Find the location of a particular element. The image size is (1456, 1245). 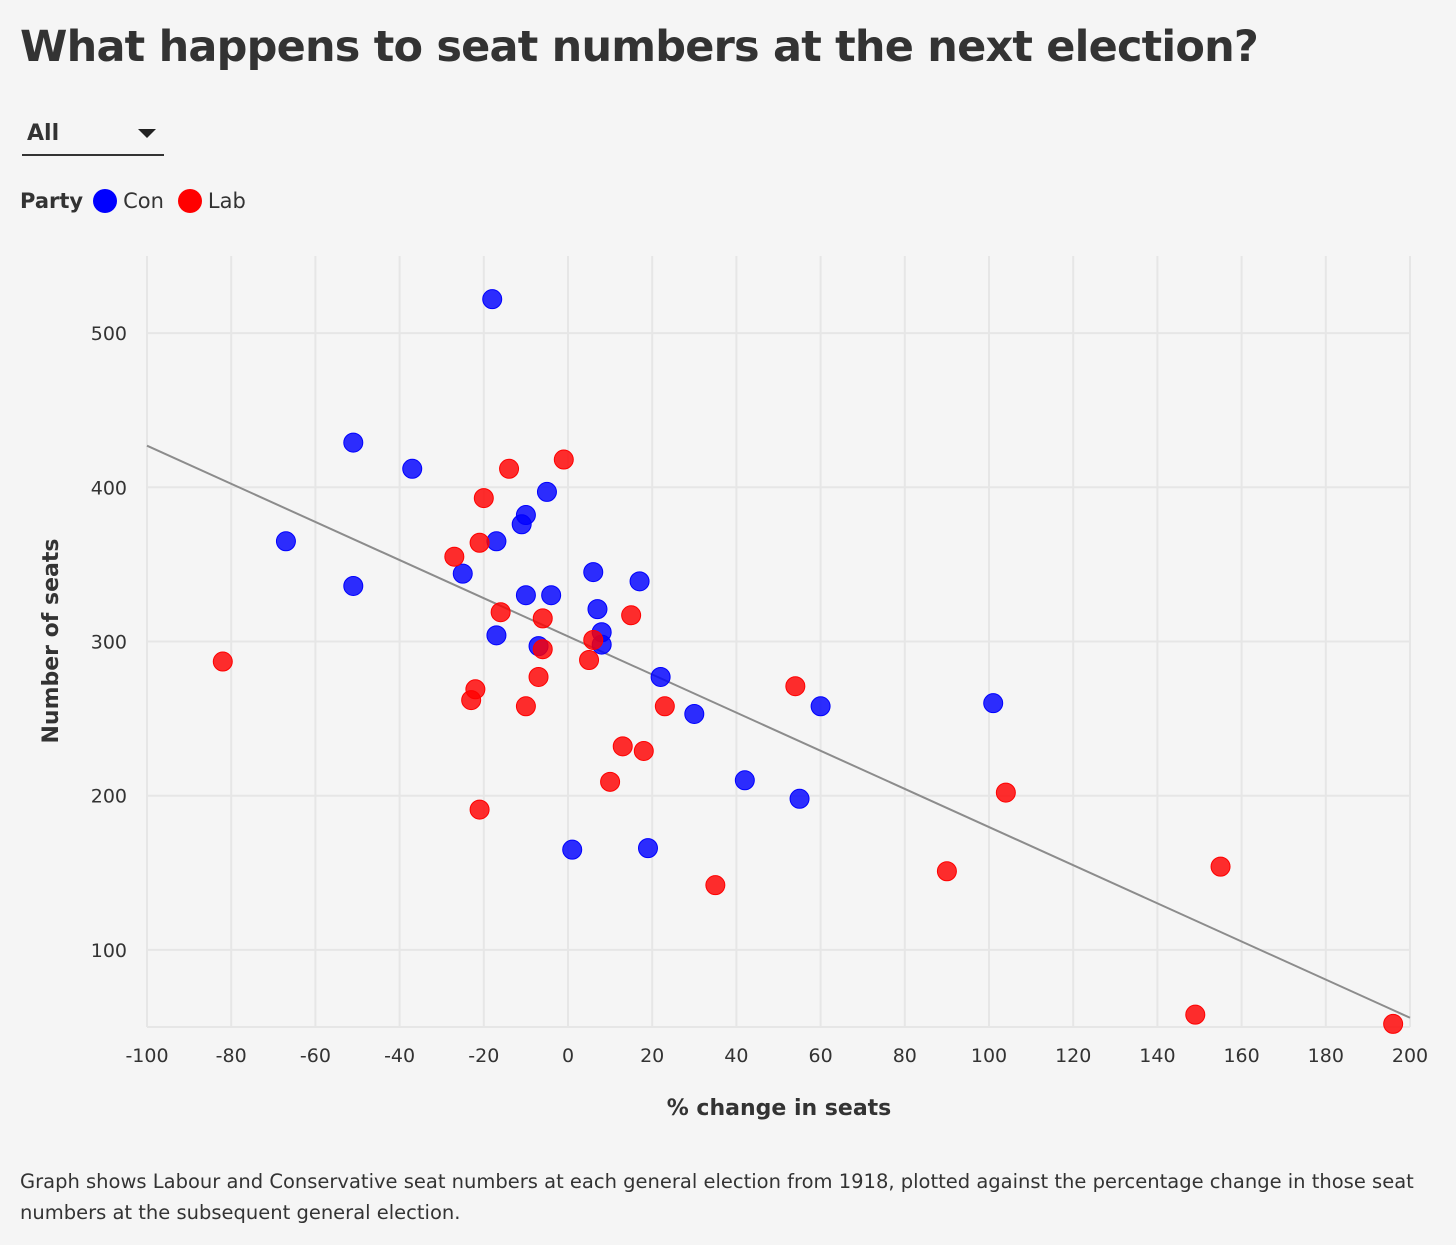

y-axis-title: Number of seats is located at coordinates (51, 641).